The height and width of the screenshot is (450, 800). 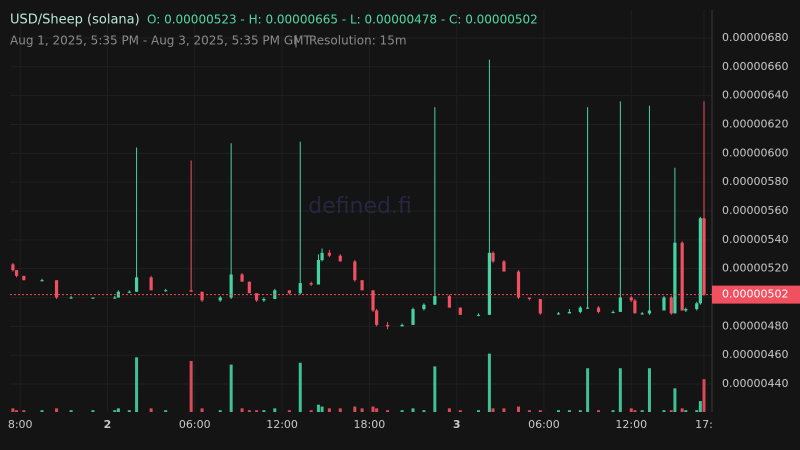 What do you see at coordinates (756, 294) in the screenshot?
I see `last-price-box` at bounding box center [756, 294].